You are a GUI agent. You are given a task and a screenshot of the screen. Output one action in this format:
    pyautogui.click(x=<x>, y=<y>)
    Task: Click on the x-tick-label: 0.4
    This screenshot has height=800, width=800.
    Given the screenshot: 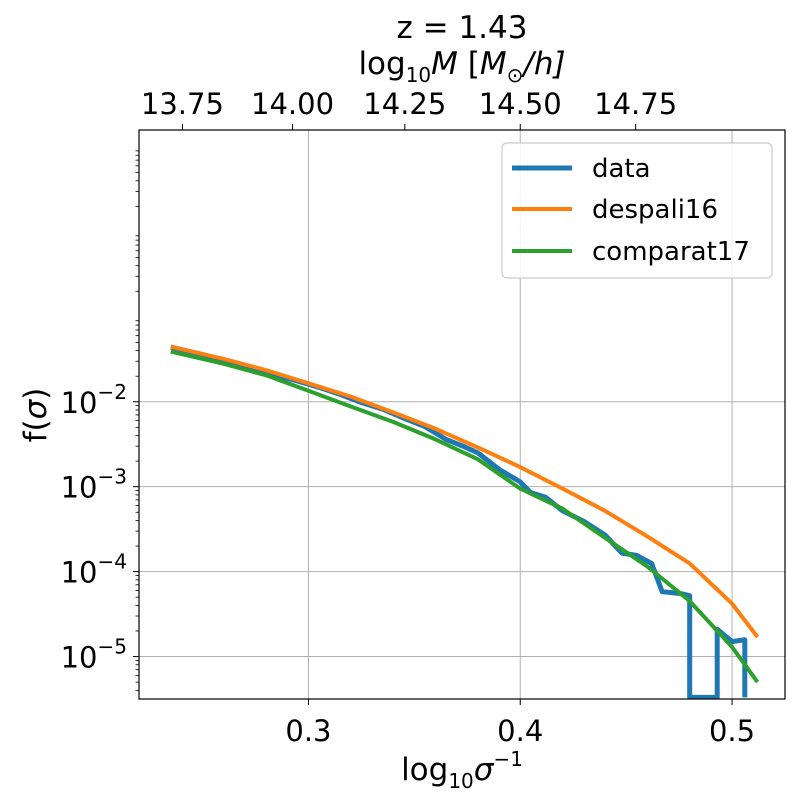 What is the action you would take?
    pyautogui.click(x=520, y=731)
    